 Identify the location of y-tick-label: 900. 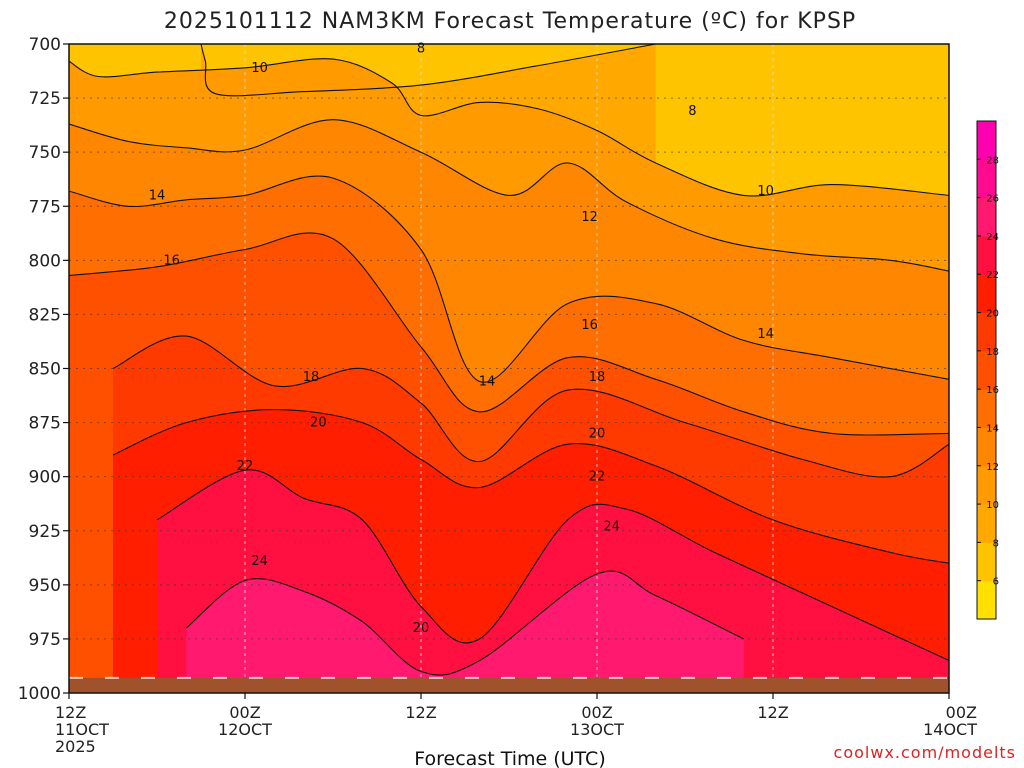
(45, 478).